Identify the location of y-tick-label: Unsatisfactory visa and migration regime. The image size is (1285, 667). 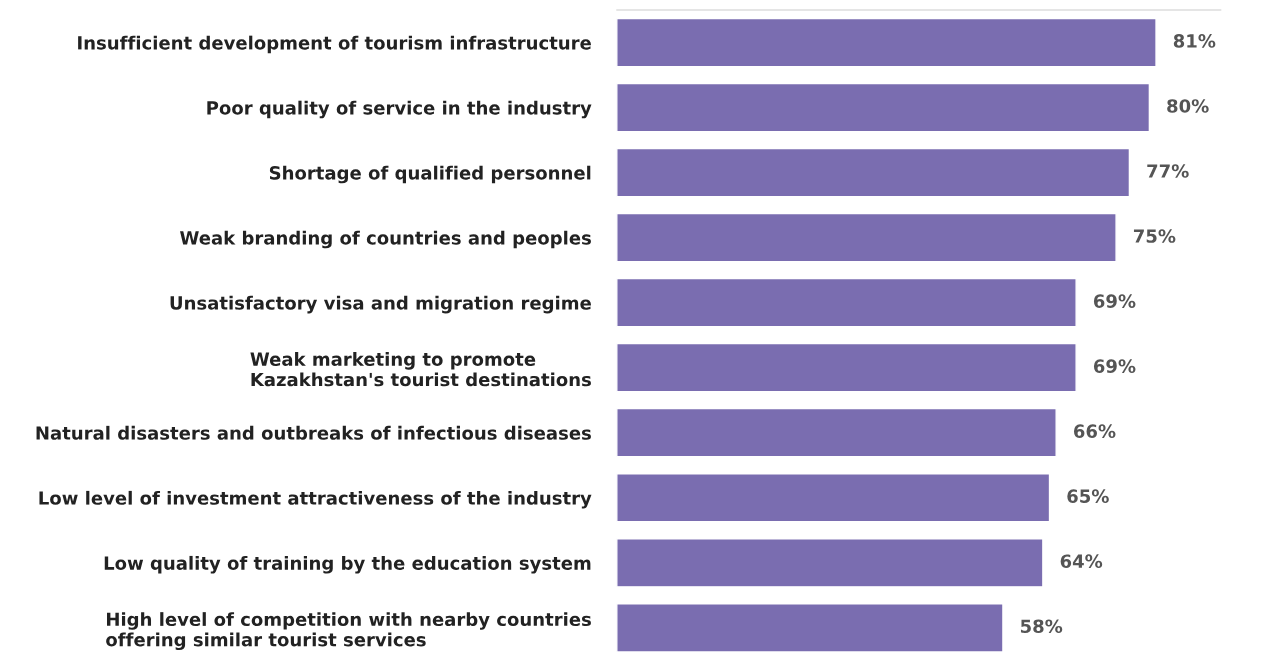
(380, 304).